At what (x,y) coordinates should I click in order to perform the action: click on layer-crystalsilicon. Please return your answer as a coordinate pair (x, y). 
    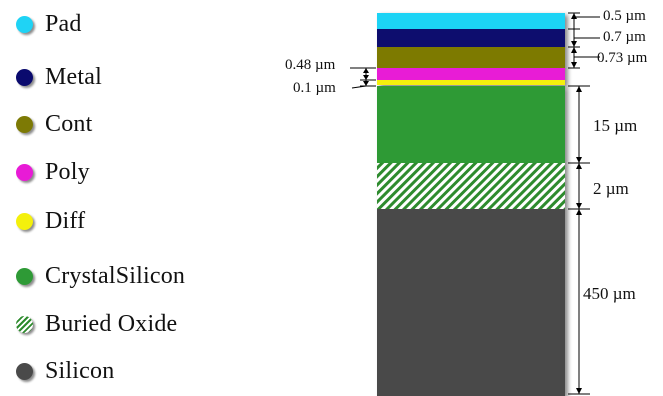
    Looking at the image, I should click on (471, 124).